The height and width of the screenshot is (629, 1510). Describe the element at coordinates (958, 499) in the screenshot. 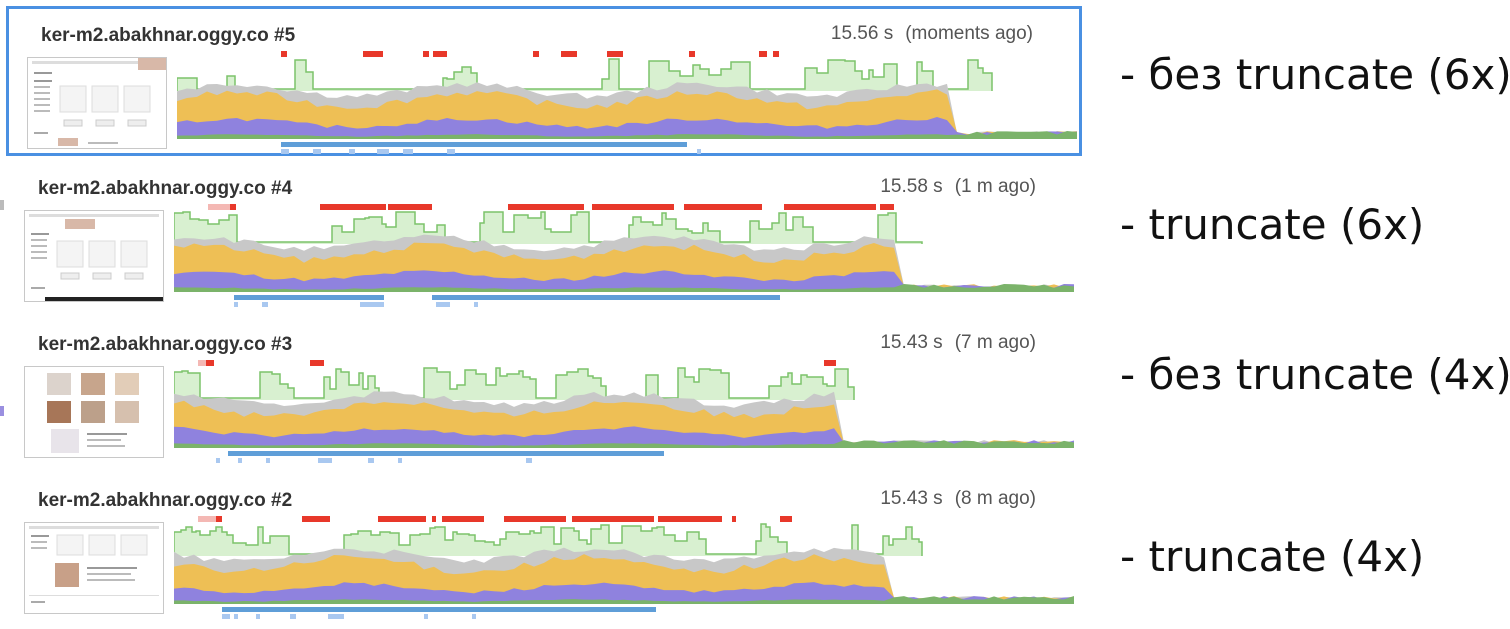

I see `profile-meta: 15.43 s (8 m ago)` at that location.